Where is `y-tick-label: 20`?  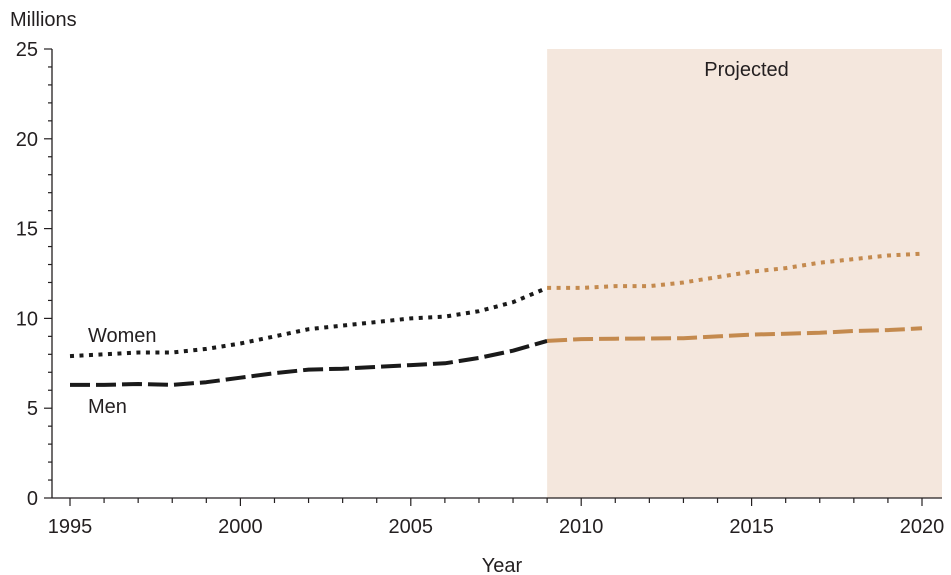 y-tick-label: 20 is located at coordinates (27, 140).